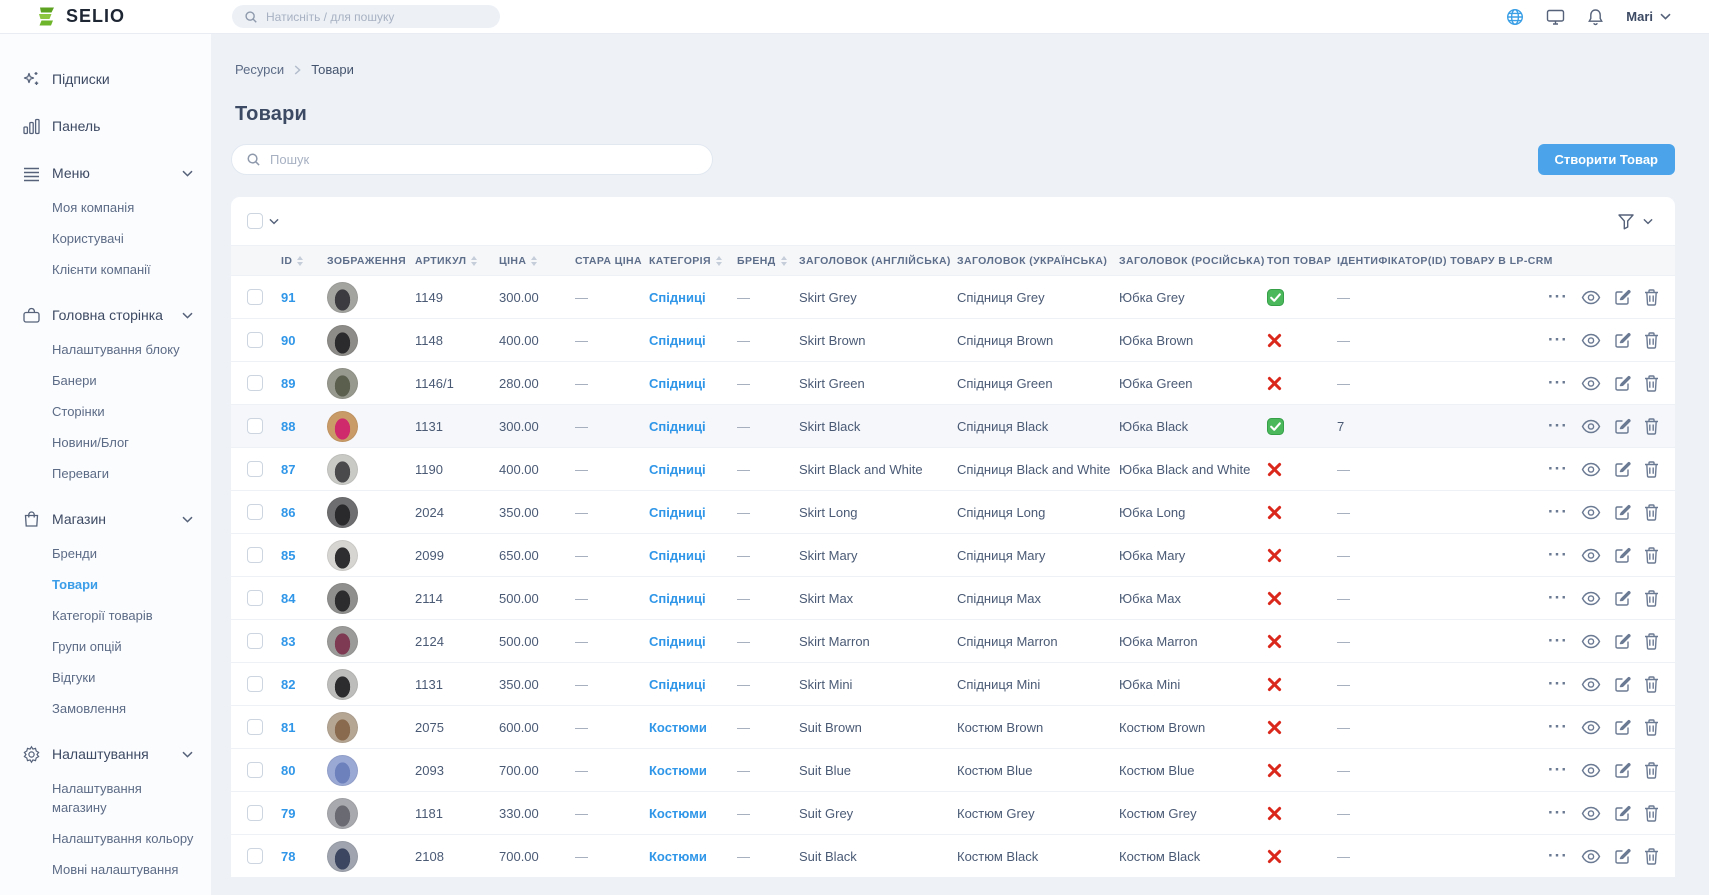 This screenshot has width=1709, height=895. What do you see at coordinates (1648, 16) in the screenshot?
I see `user-menu: Mari` at bounding box center [1648, 16].